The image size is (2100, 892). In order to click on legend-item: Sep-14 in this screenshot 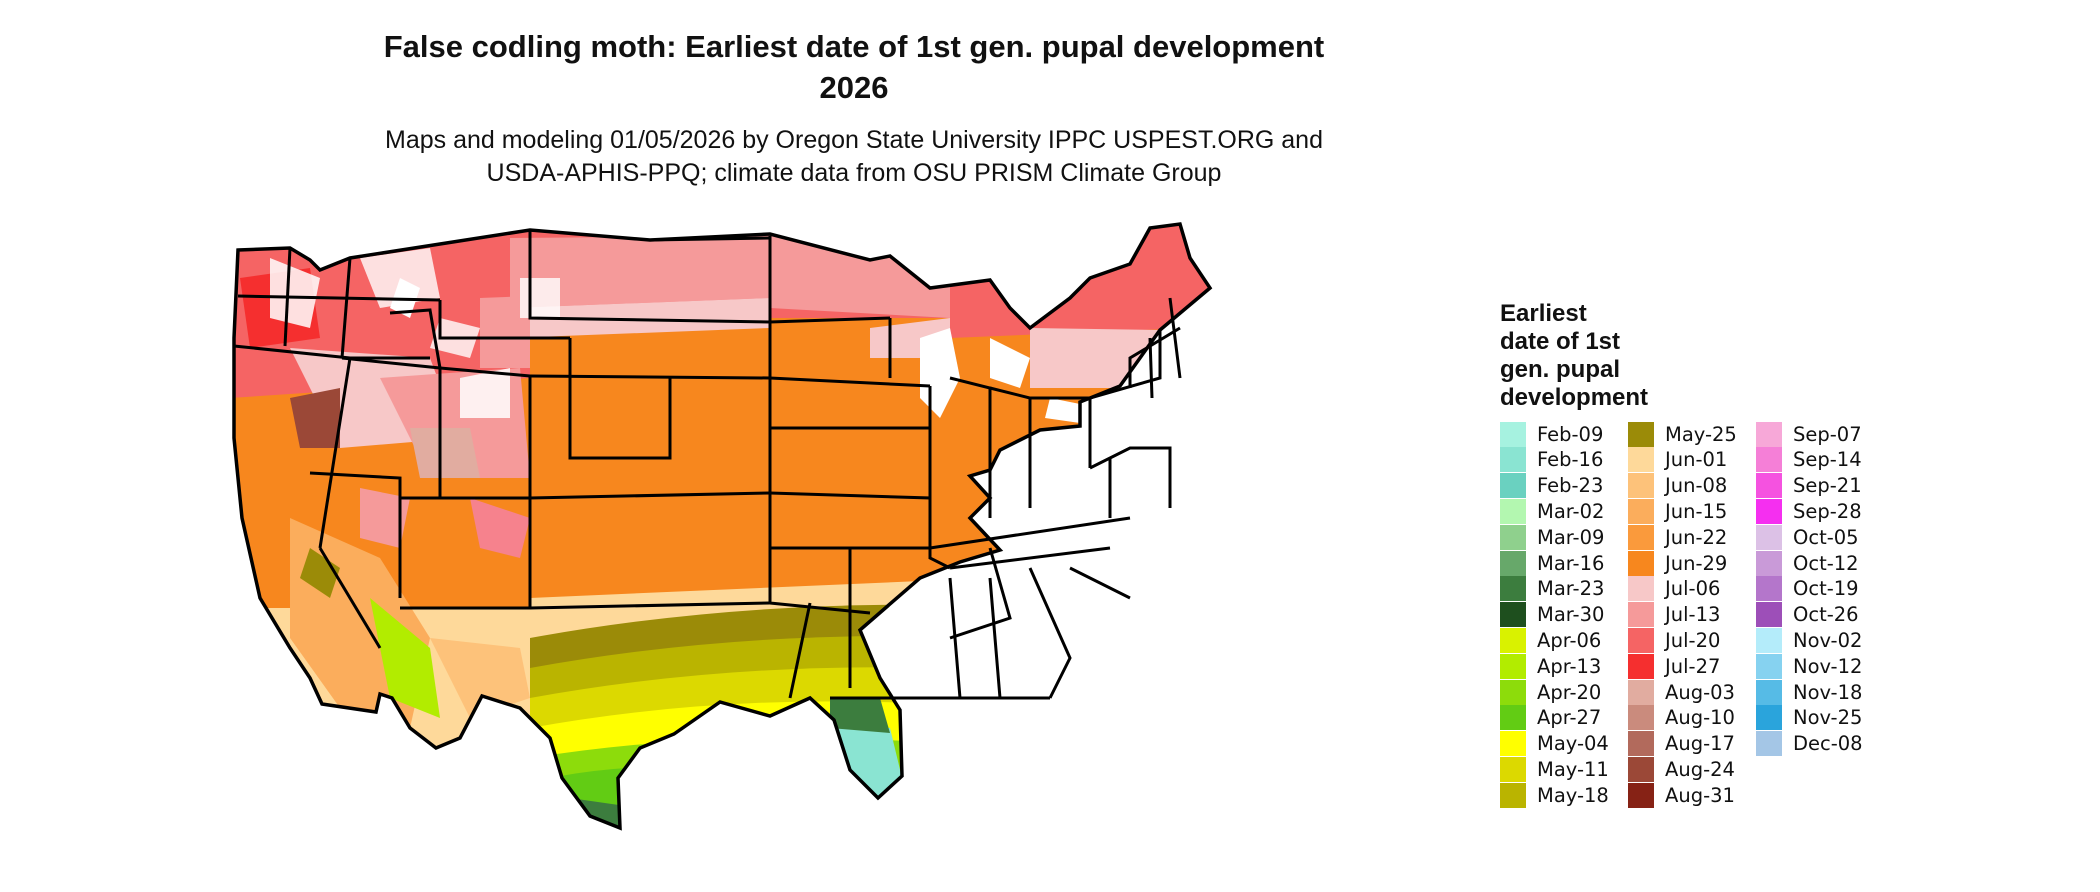, I will do `click(1809, 460)`.